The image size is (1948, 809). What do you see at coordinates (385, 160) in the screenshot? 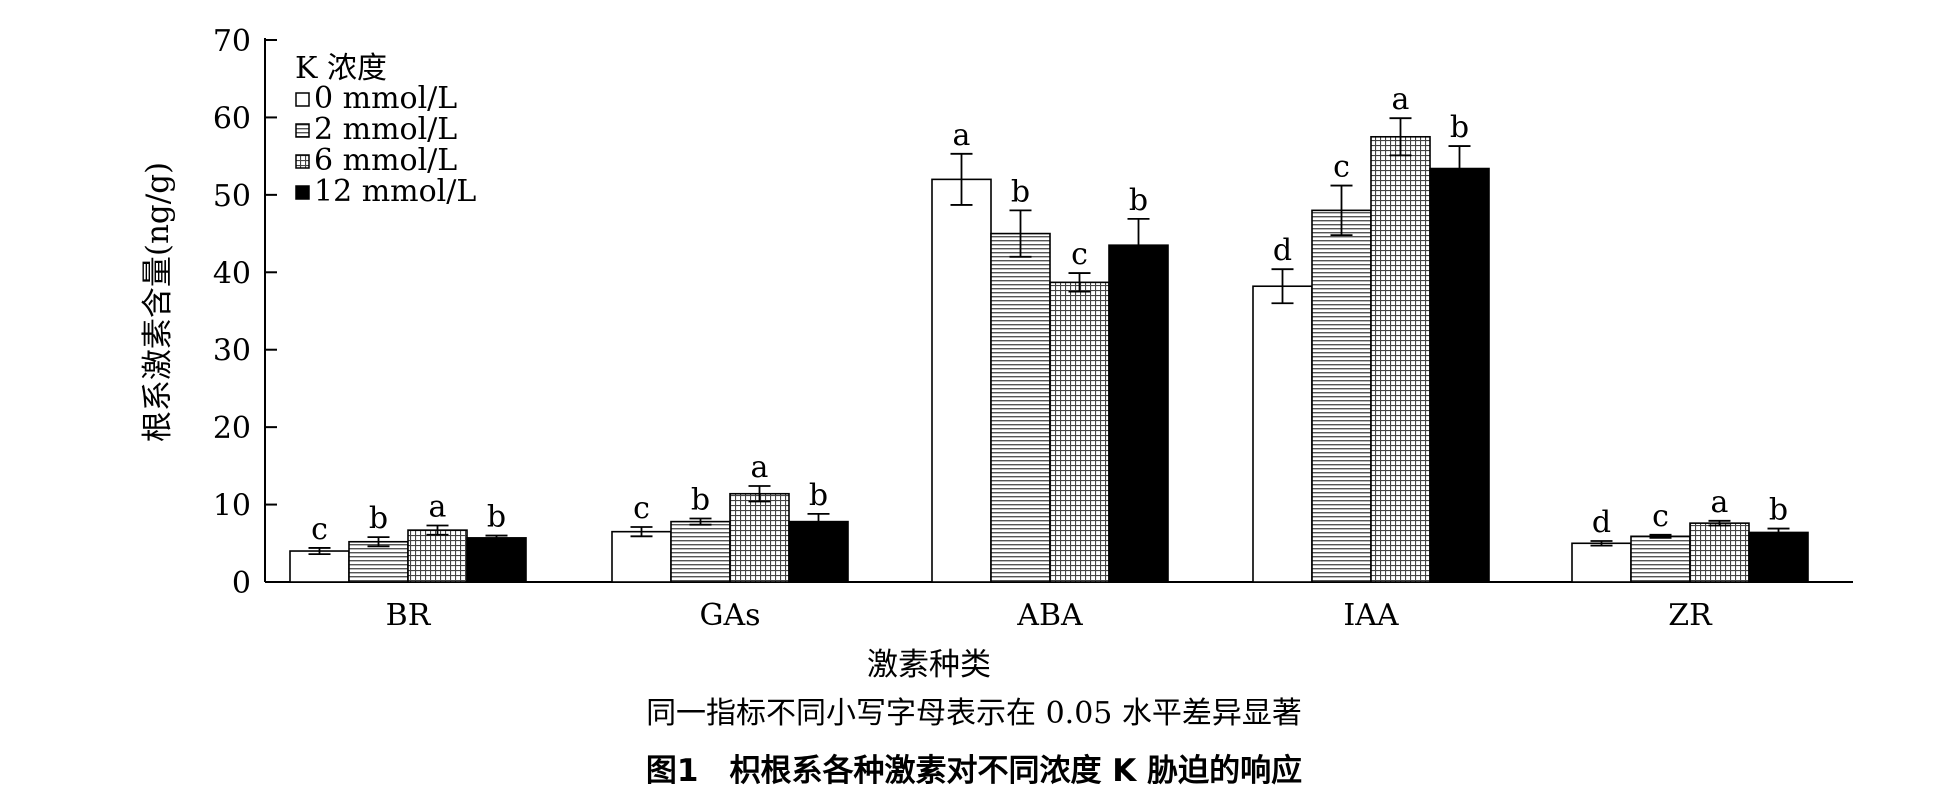
I see `legend-label-2: 6 mmol/L` at bounding box center [385, 160].